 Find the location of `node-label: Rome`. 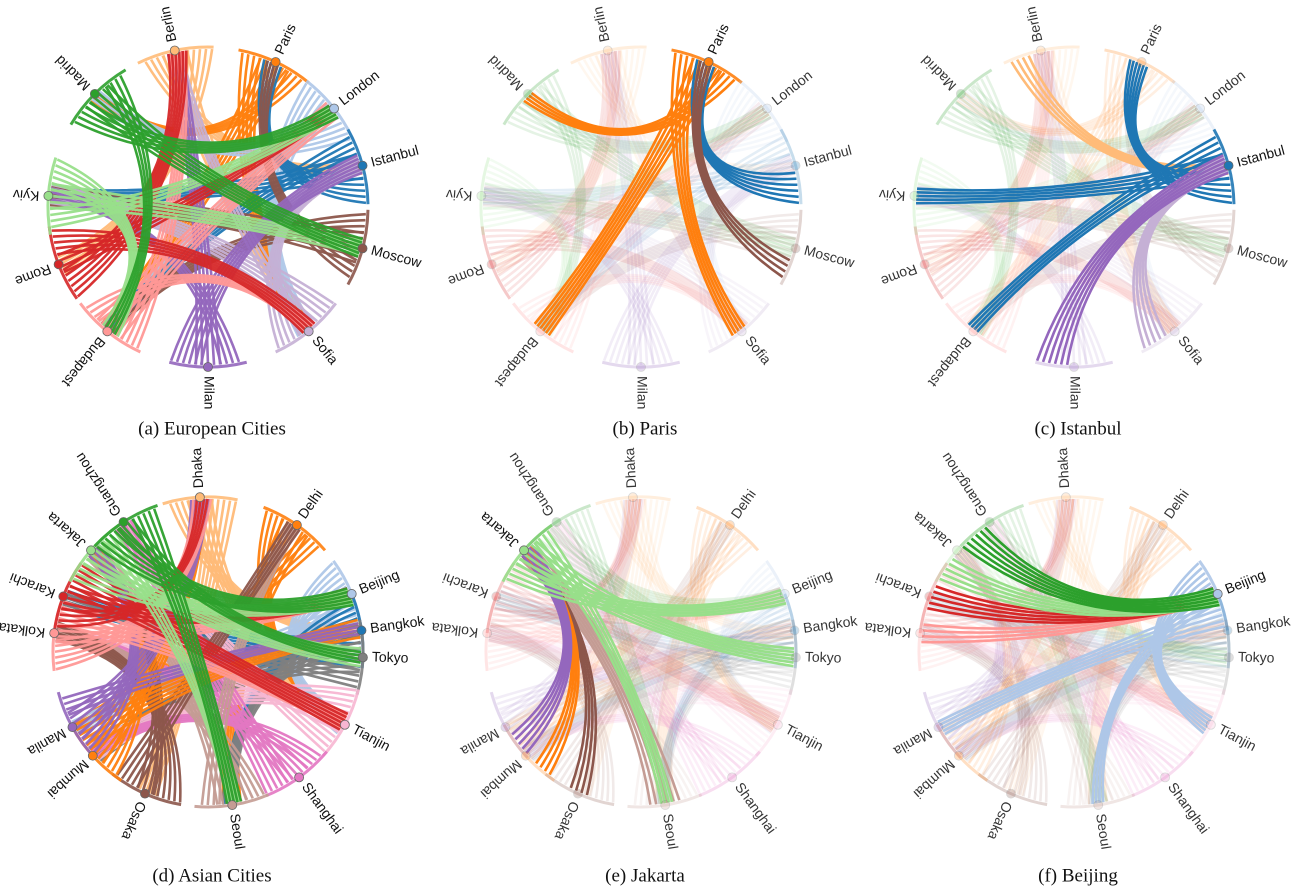

node-label: Rome is located at coordinates (33, 275).